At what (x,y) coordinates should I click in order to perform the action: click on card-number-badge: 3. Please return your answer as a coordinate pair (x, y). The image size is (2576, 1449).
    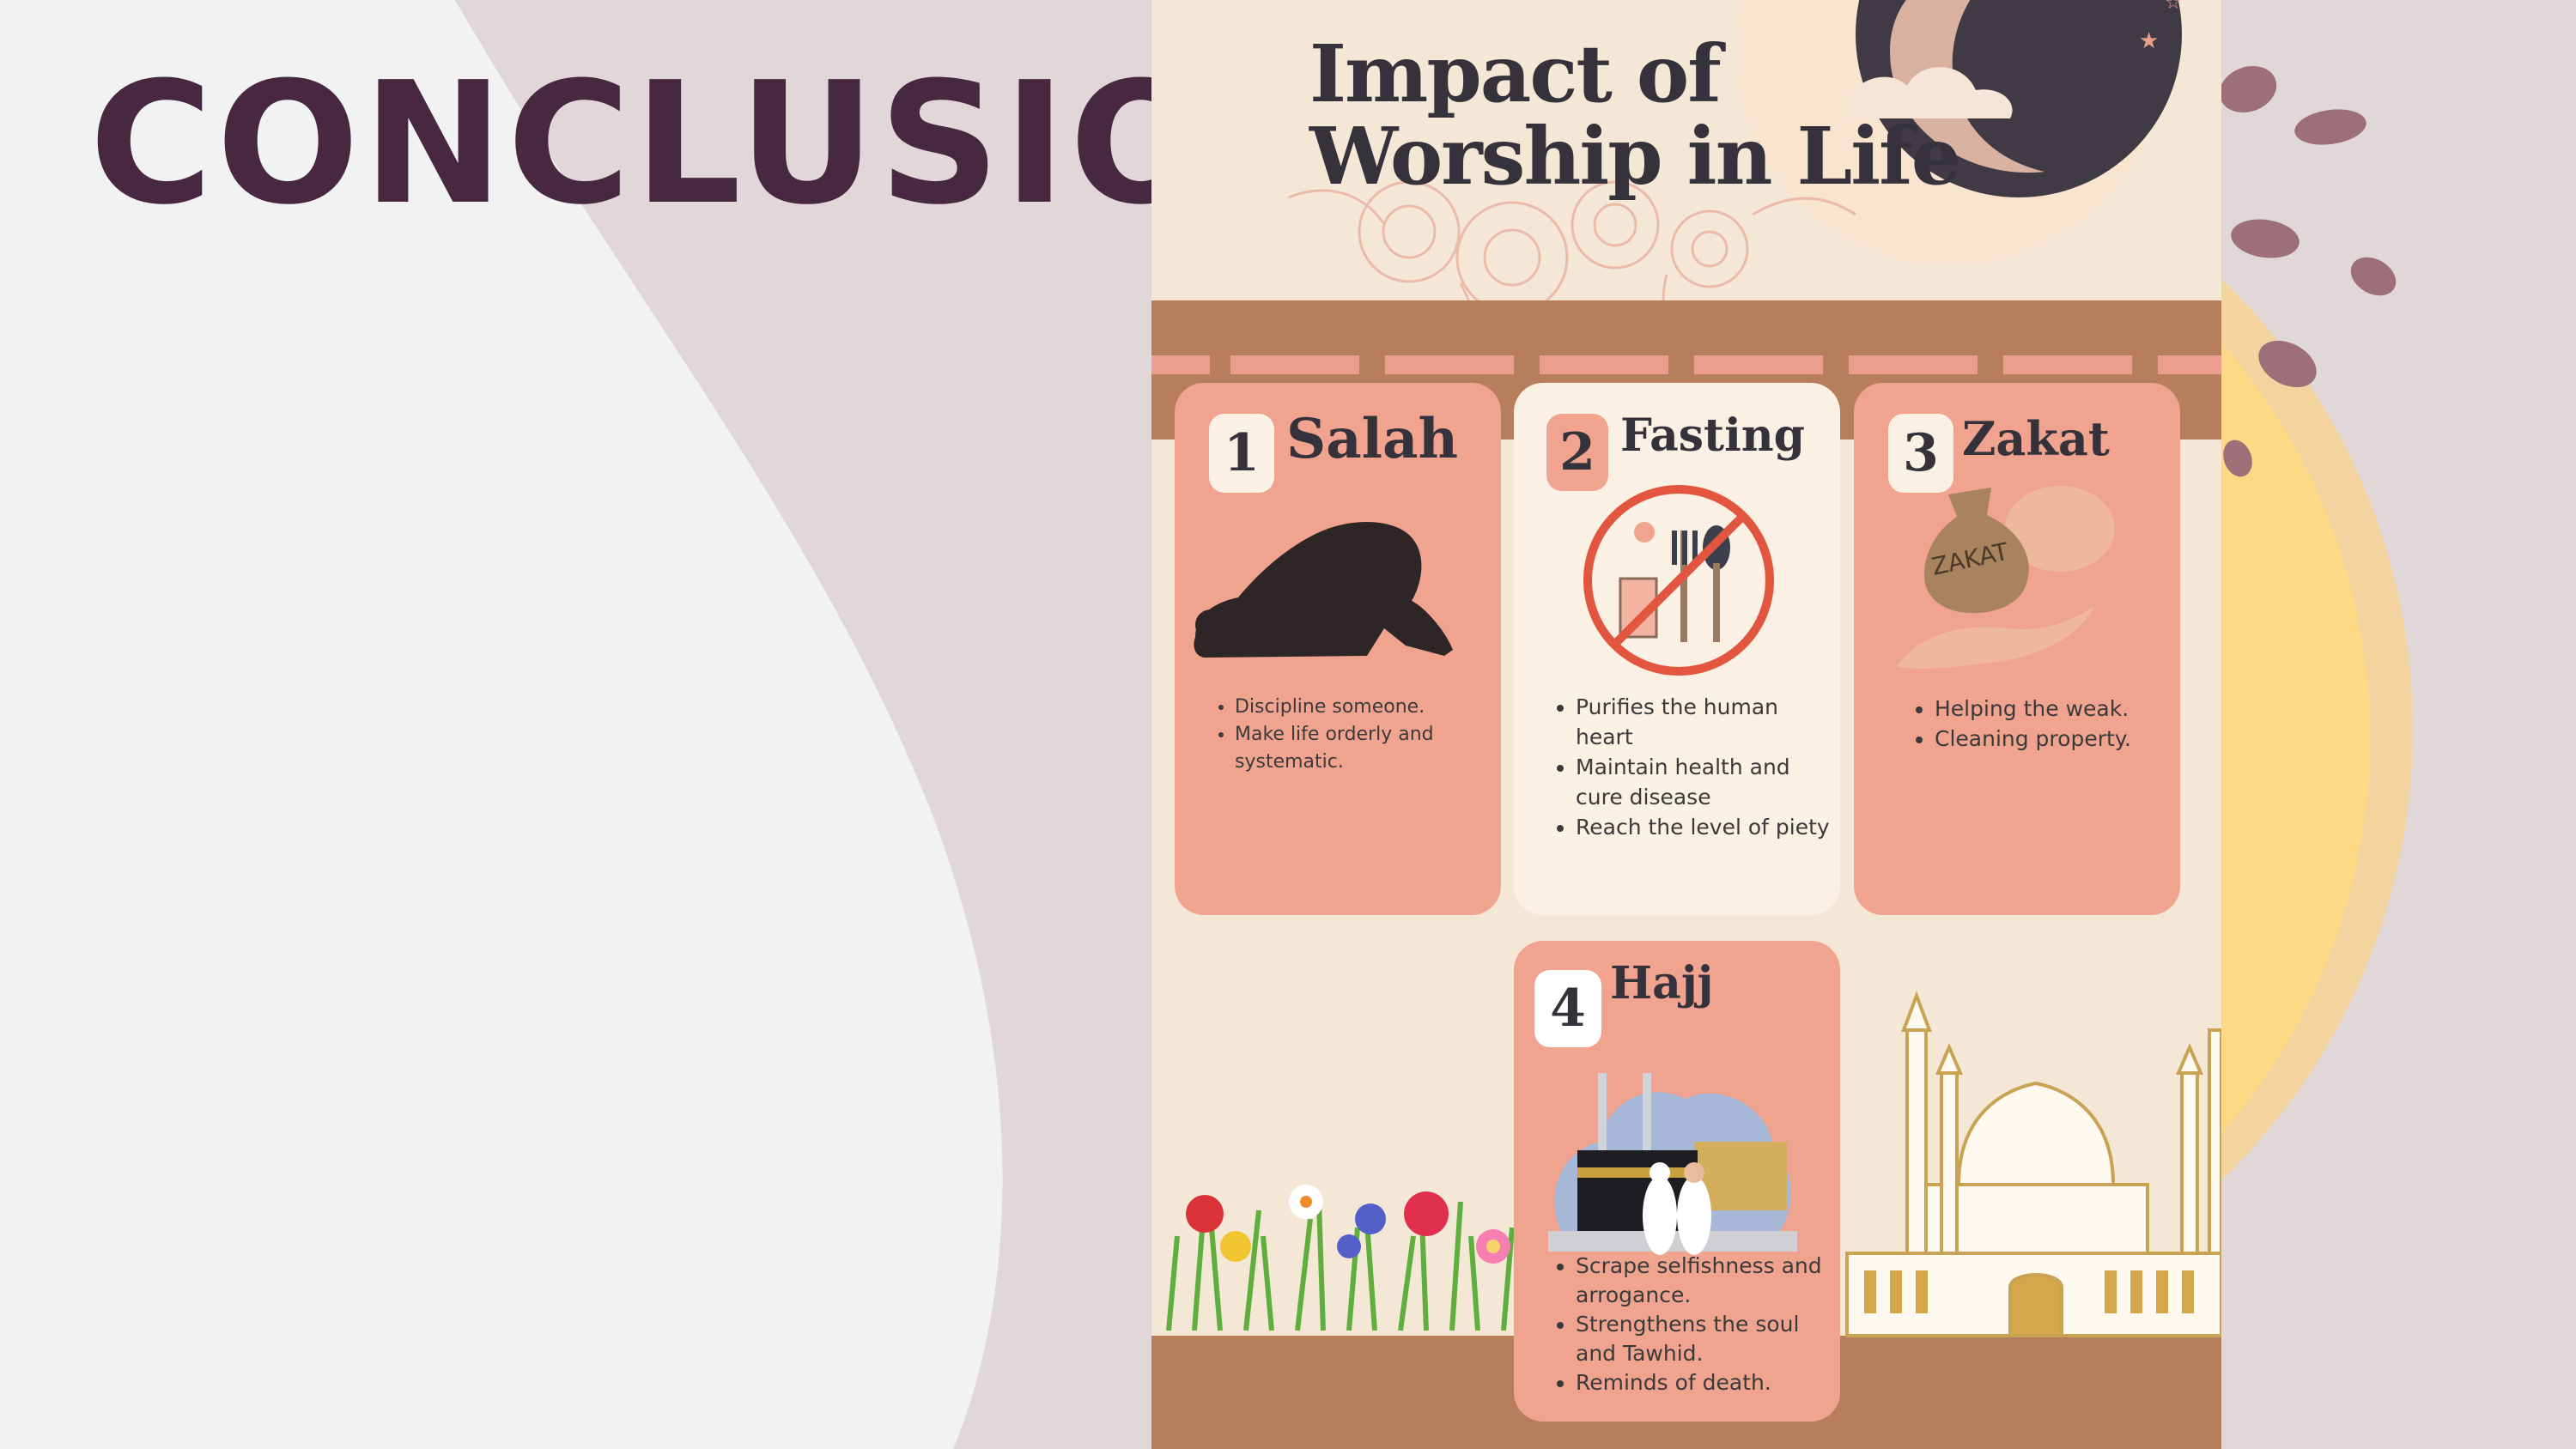
    Looking at the image, I should click on (1921, 453).